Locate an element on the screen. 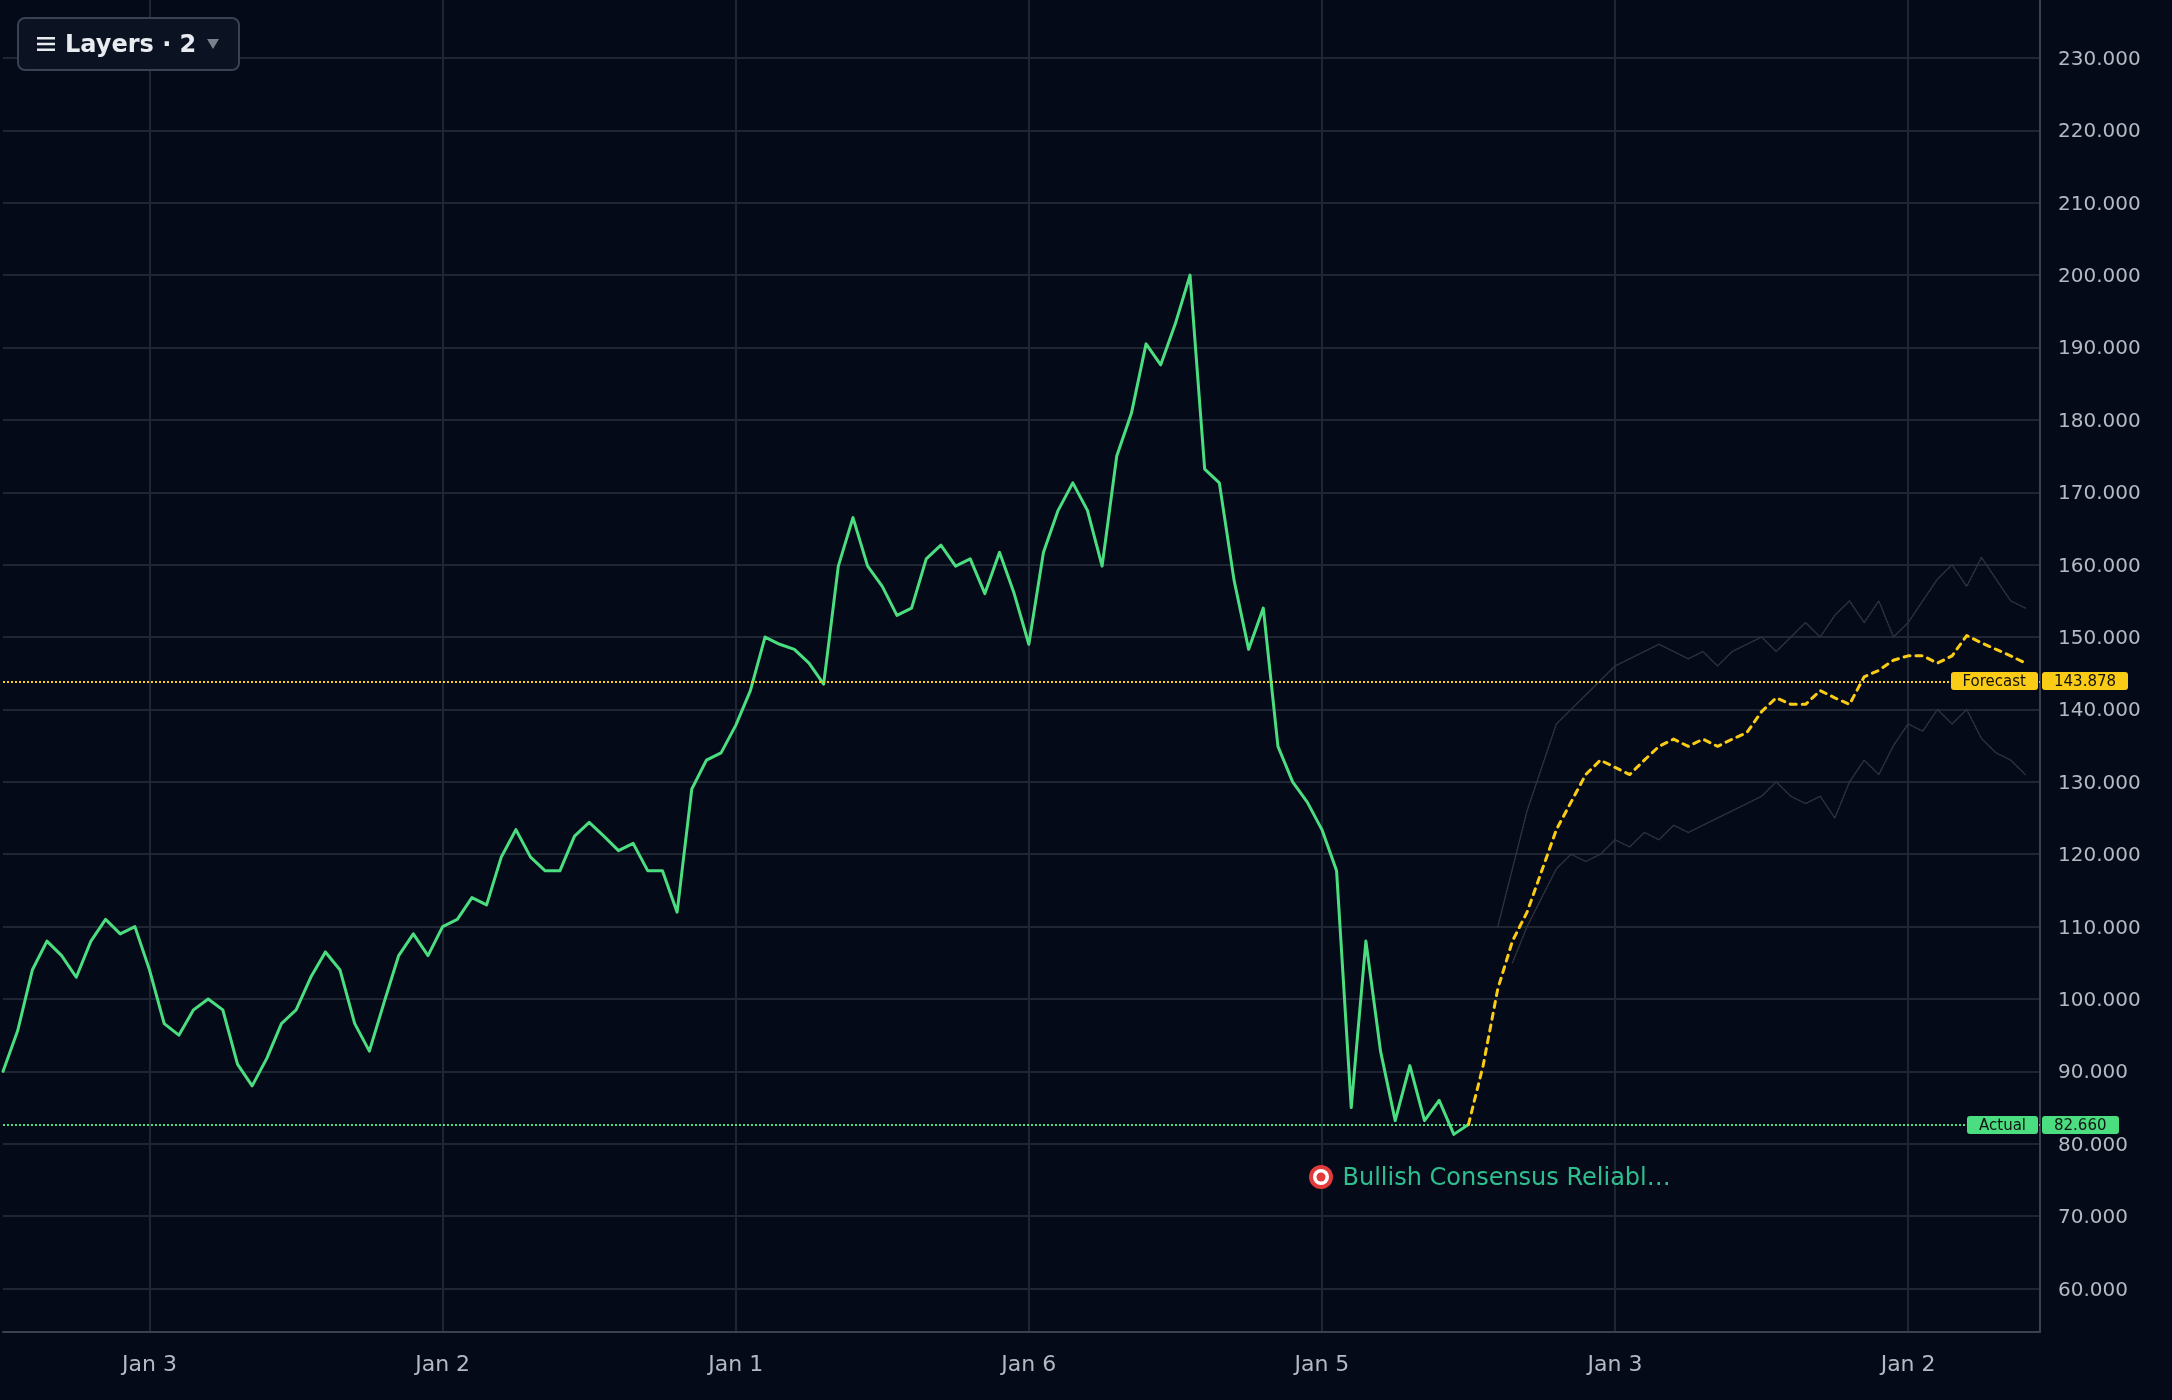  y-tick-label: 80.000 is located at coordinates (2093, 1143).